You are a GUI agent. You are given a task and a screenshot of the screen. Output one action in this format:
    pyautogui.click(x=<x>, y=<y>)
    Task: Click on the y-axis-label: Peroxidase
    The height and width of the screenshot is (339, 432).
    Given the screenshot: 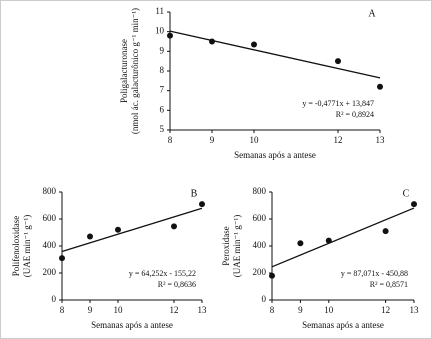 What is the action you would take?
    pyautogui.click(x=226, y=246)
    